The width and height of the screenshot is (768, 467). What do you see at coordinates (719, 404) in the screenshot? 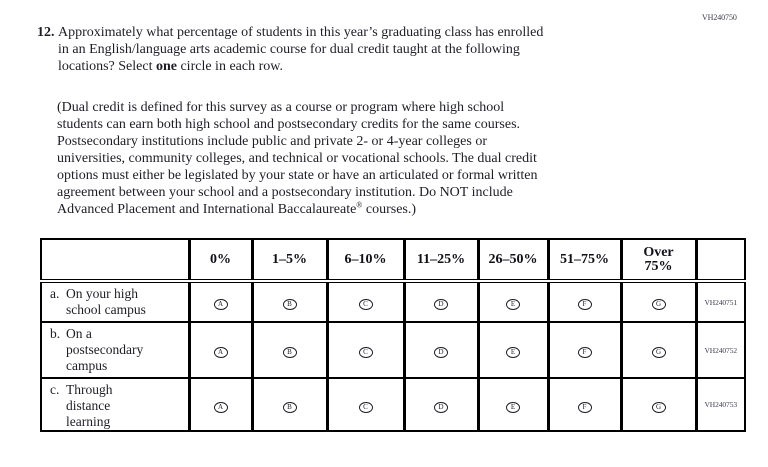
I see `item-code-row-c: VH240753` at bounding box center [719, 404].